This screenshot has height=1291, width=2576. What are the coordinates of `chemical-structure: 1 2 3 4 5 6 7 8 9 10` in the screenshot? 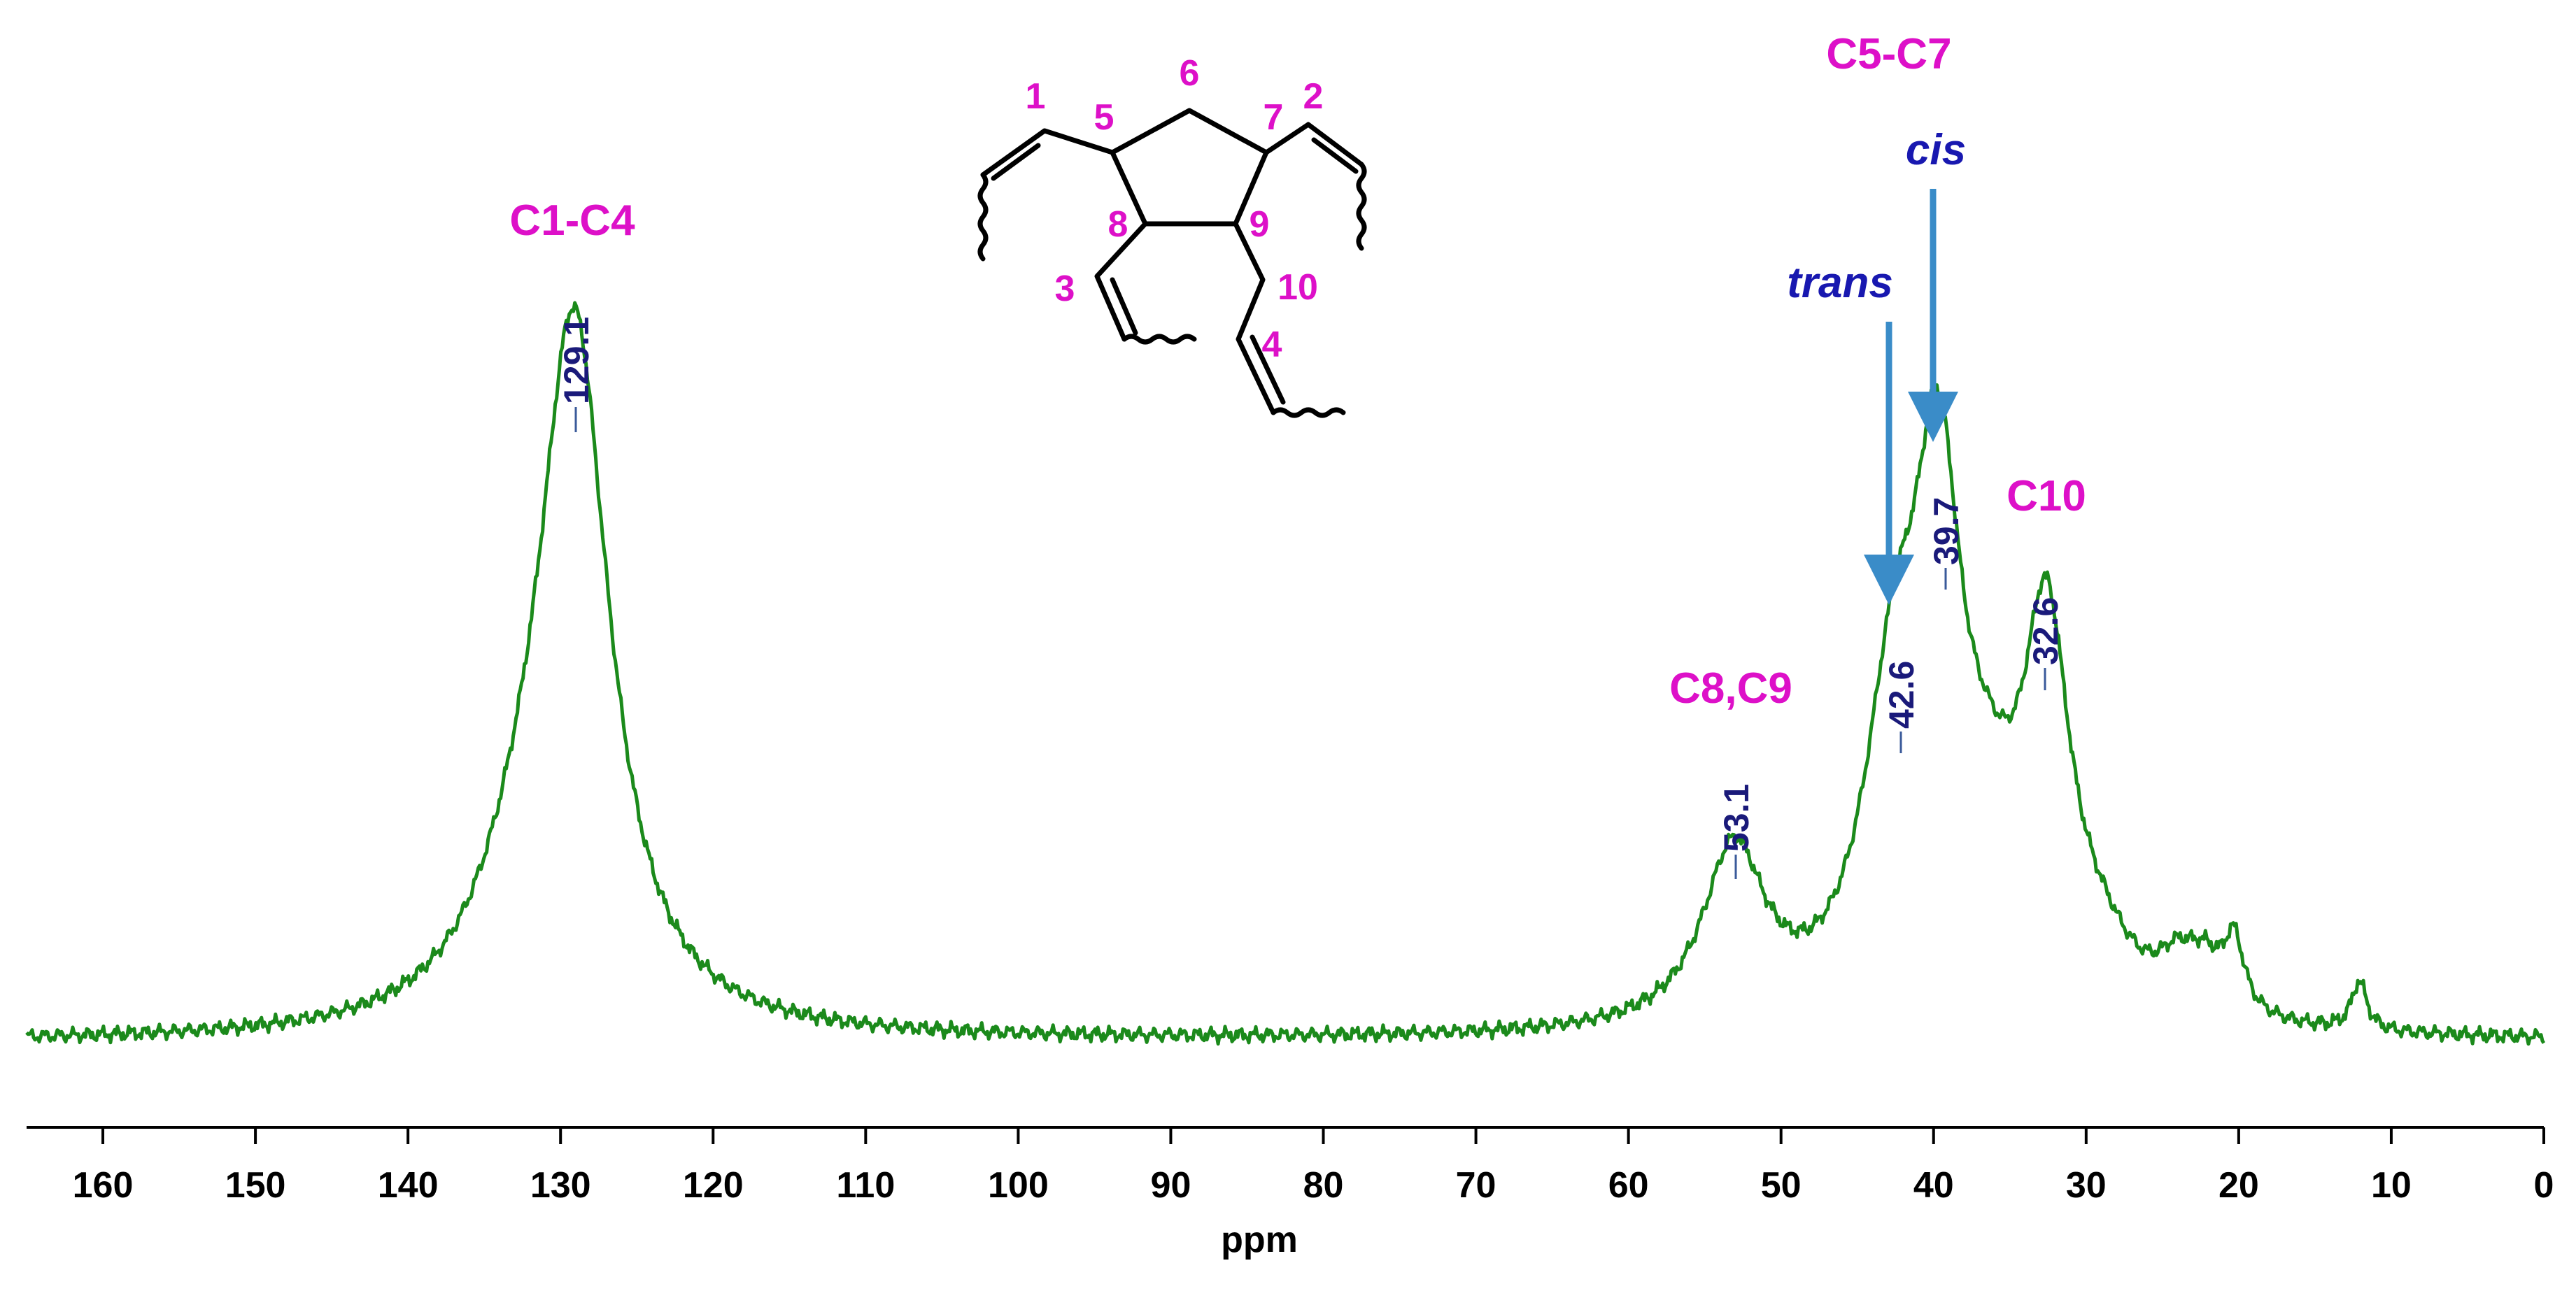 It's located at (1172, 236).